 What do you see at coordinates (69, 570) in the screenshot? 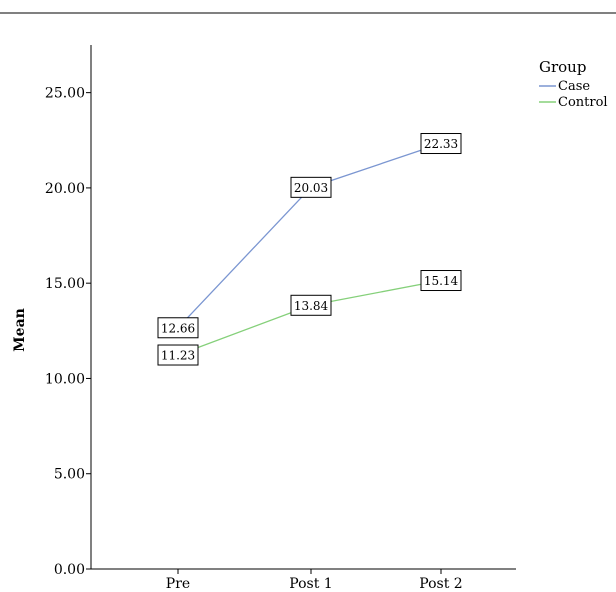
I see `y-tick-label: 0.00` at bounding box center [69, 570].